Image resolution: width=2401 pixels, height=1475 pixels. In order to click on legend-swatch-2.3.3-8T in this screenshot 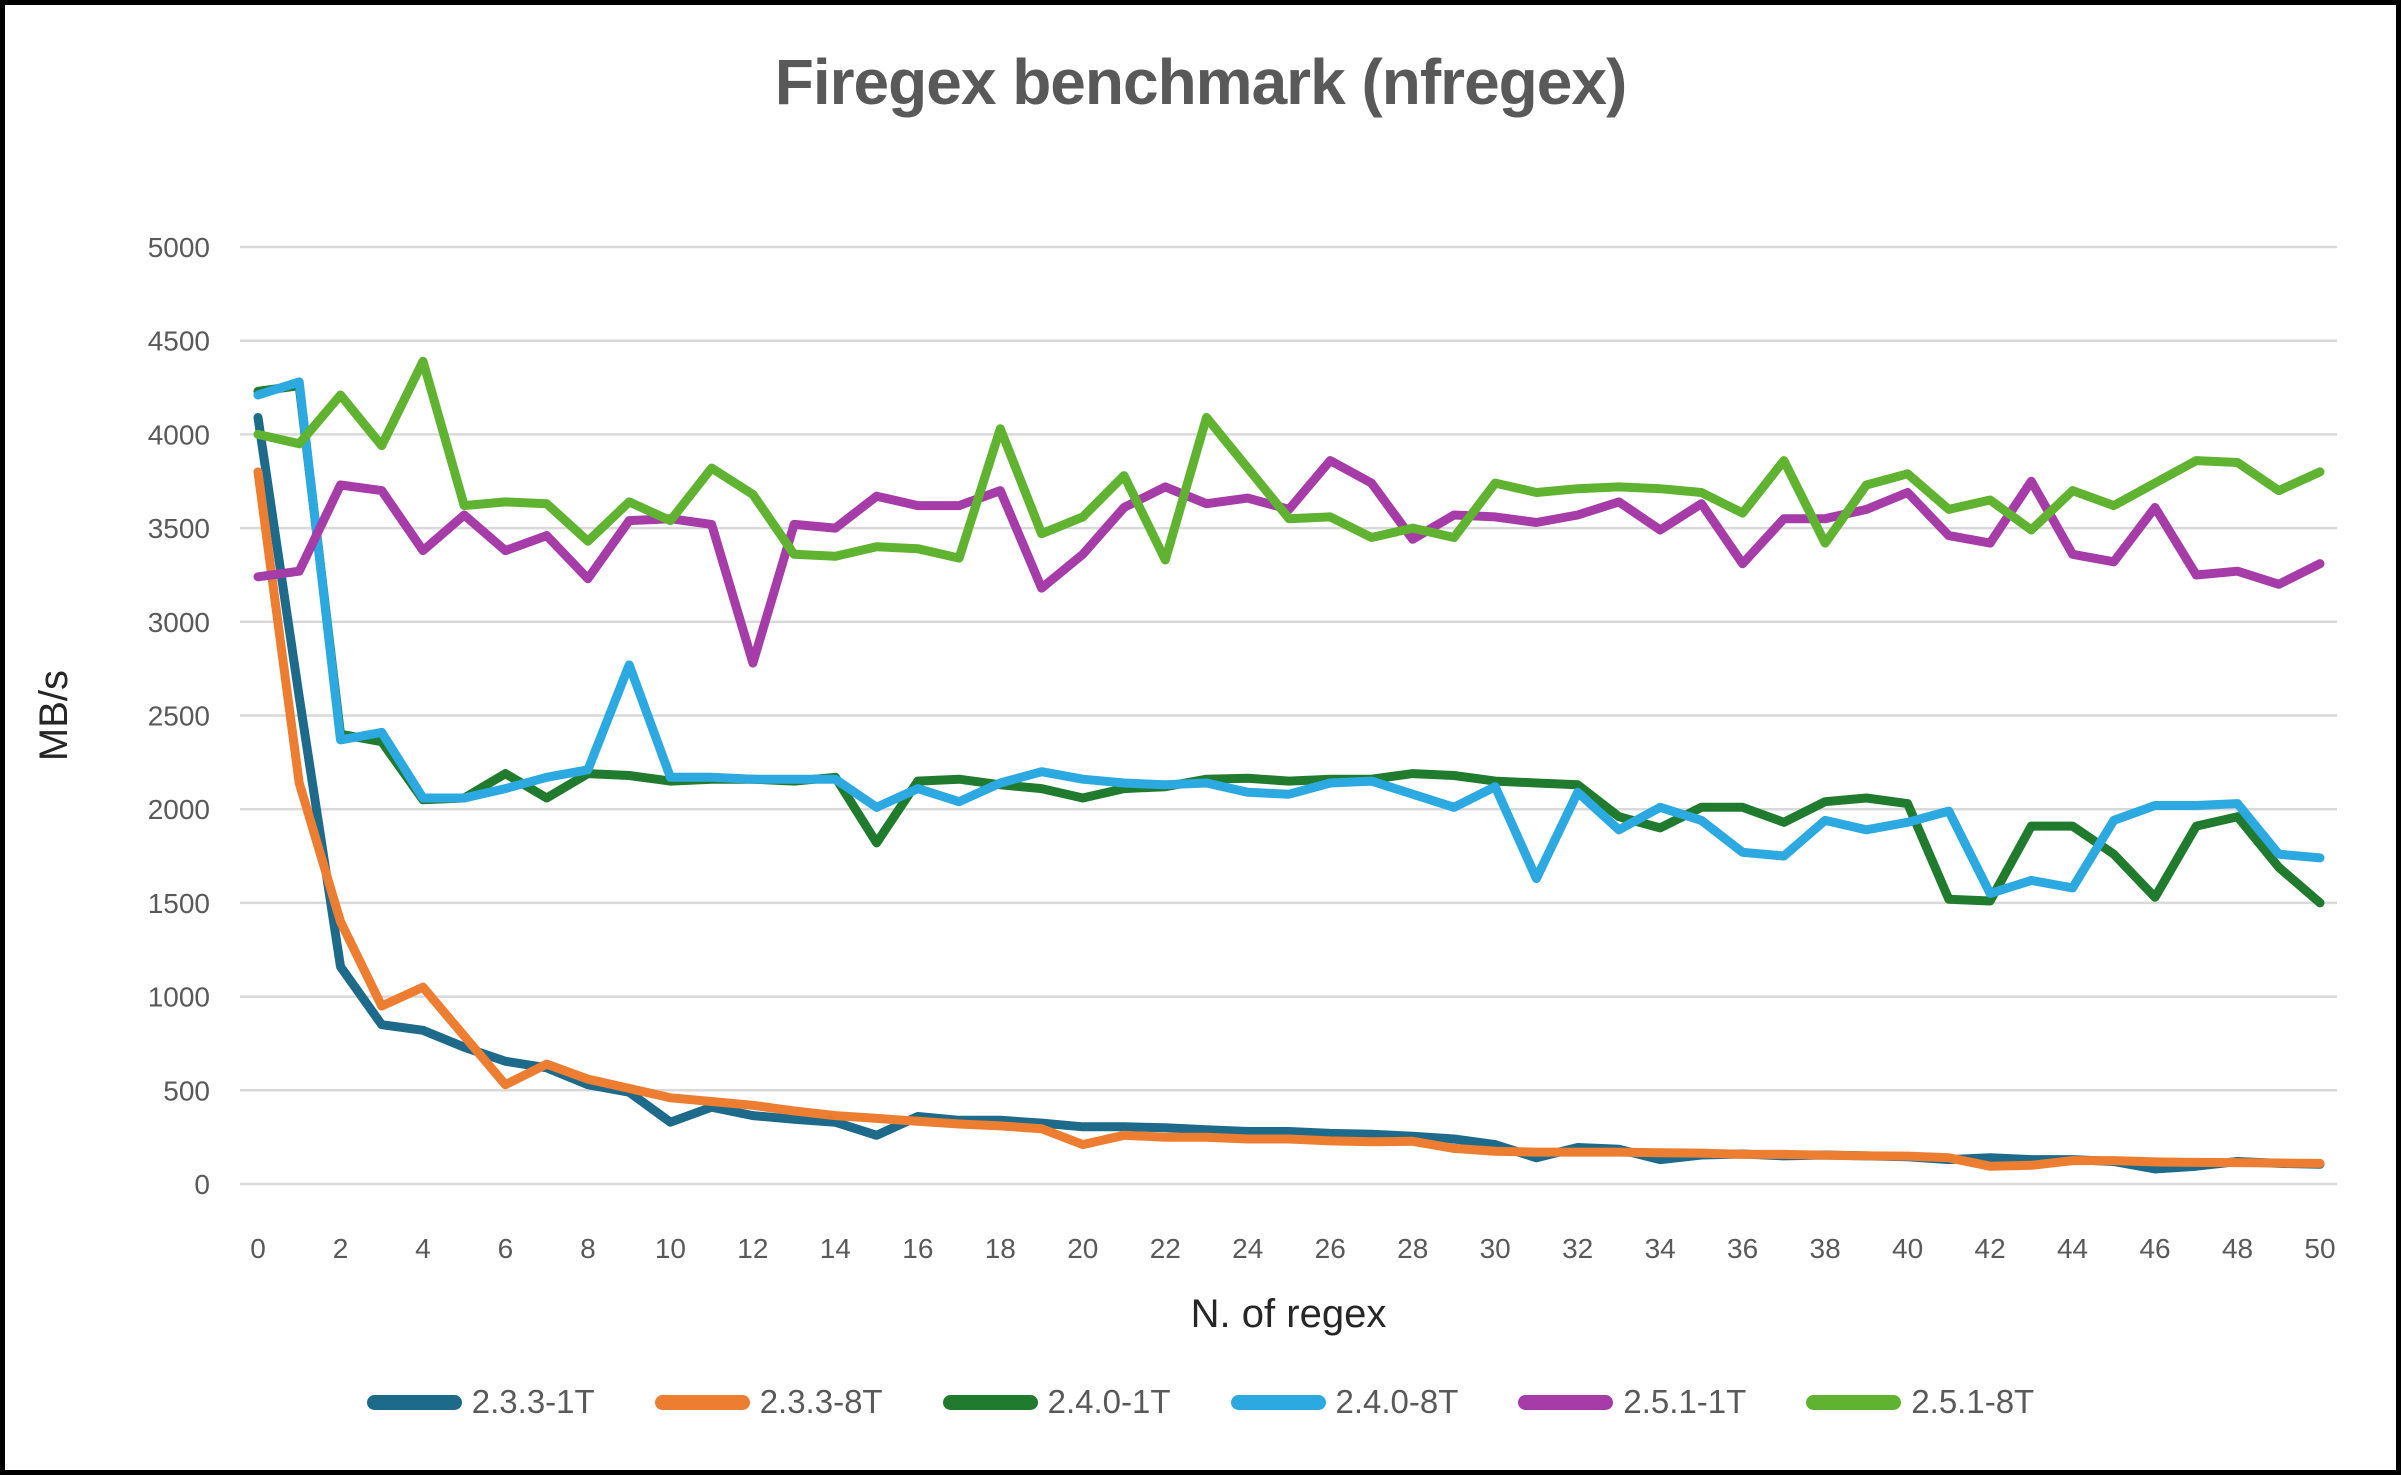, I will do `click(702, 1402)`.